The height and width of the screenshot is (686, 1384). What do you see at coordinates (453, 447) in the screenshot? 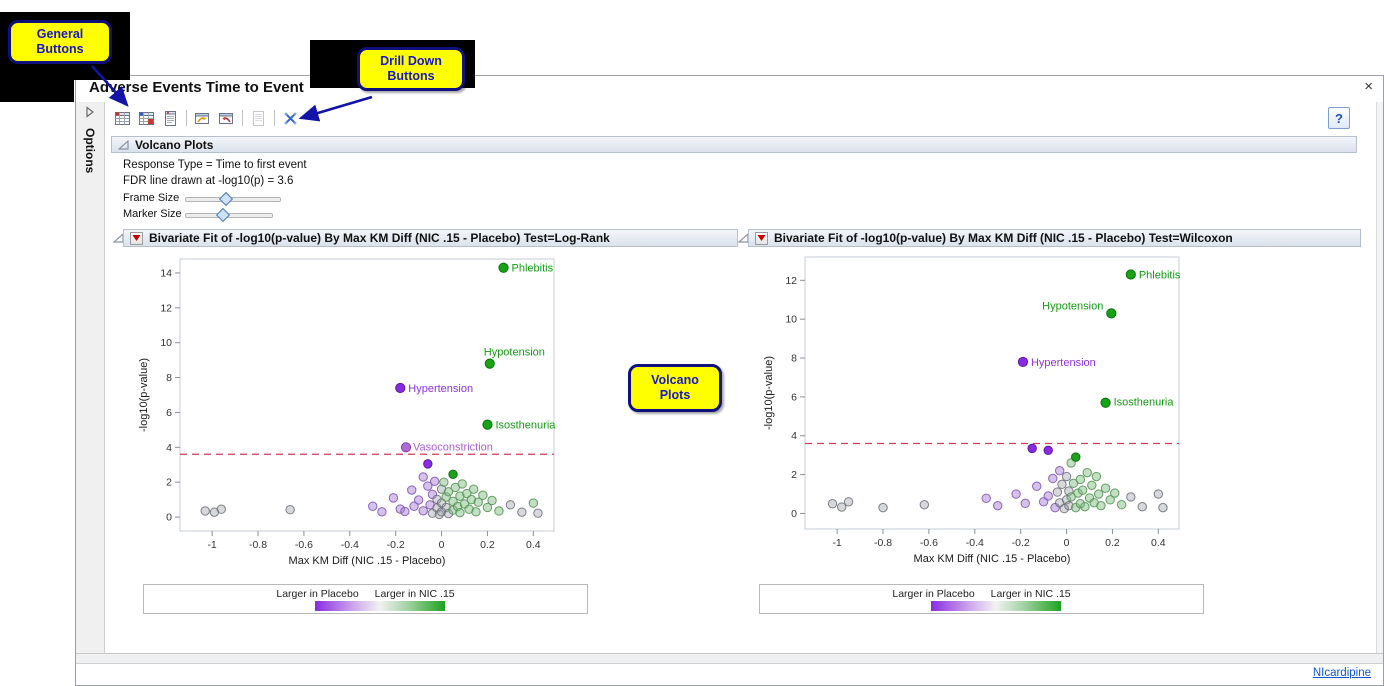
I see `svg-text: Vasoconstriction` at bounding box center [453, 447].